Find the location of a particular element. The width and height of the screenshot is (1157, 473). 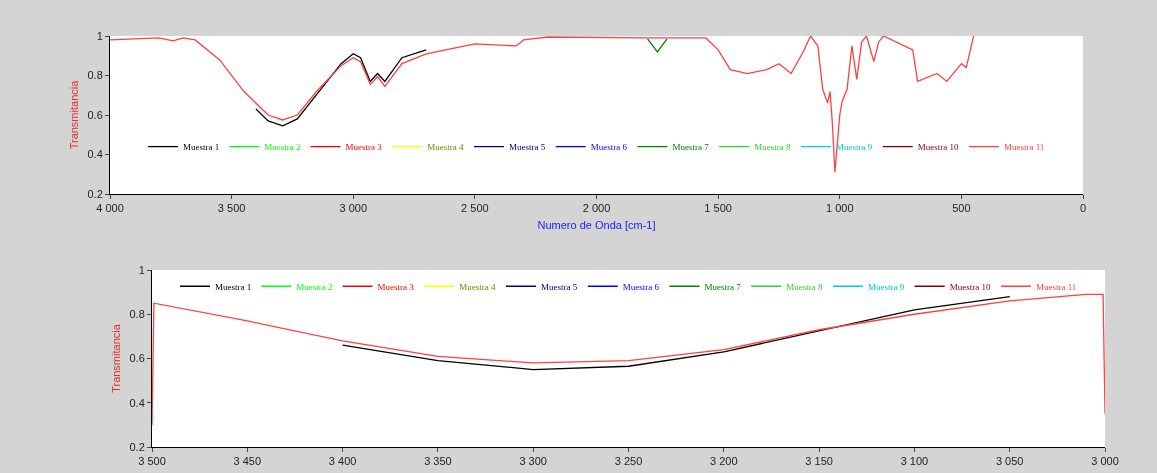

x-tick-label: 3 400 is located at coordinates (342, 461).